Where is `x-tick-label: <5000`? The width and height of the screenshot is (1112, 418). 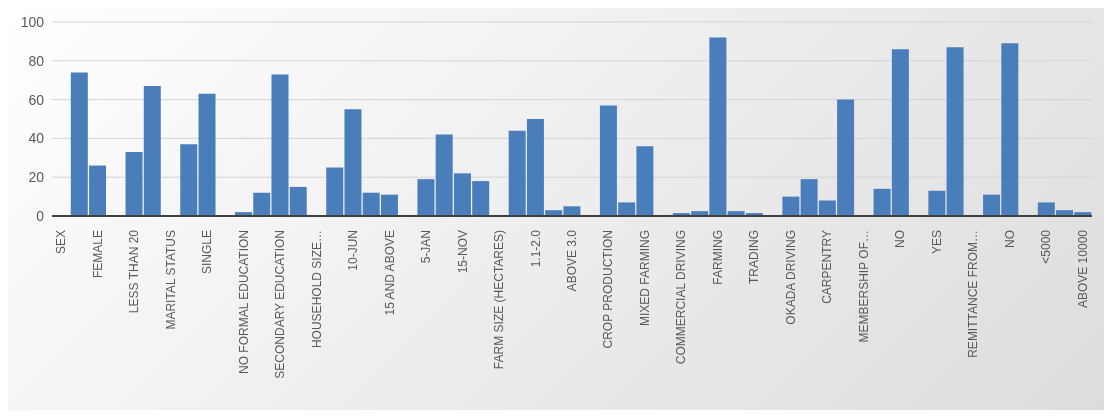 x-tick-label: <5000 is located at coordinates (1046, 246).